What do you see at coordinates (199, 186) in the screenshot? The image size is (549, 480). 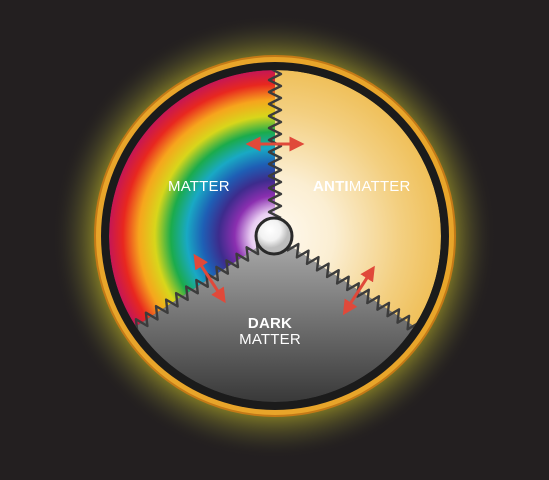 I see `matter-label: MATTER` at bounding box center [199, 186].